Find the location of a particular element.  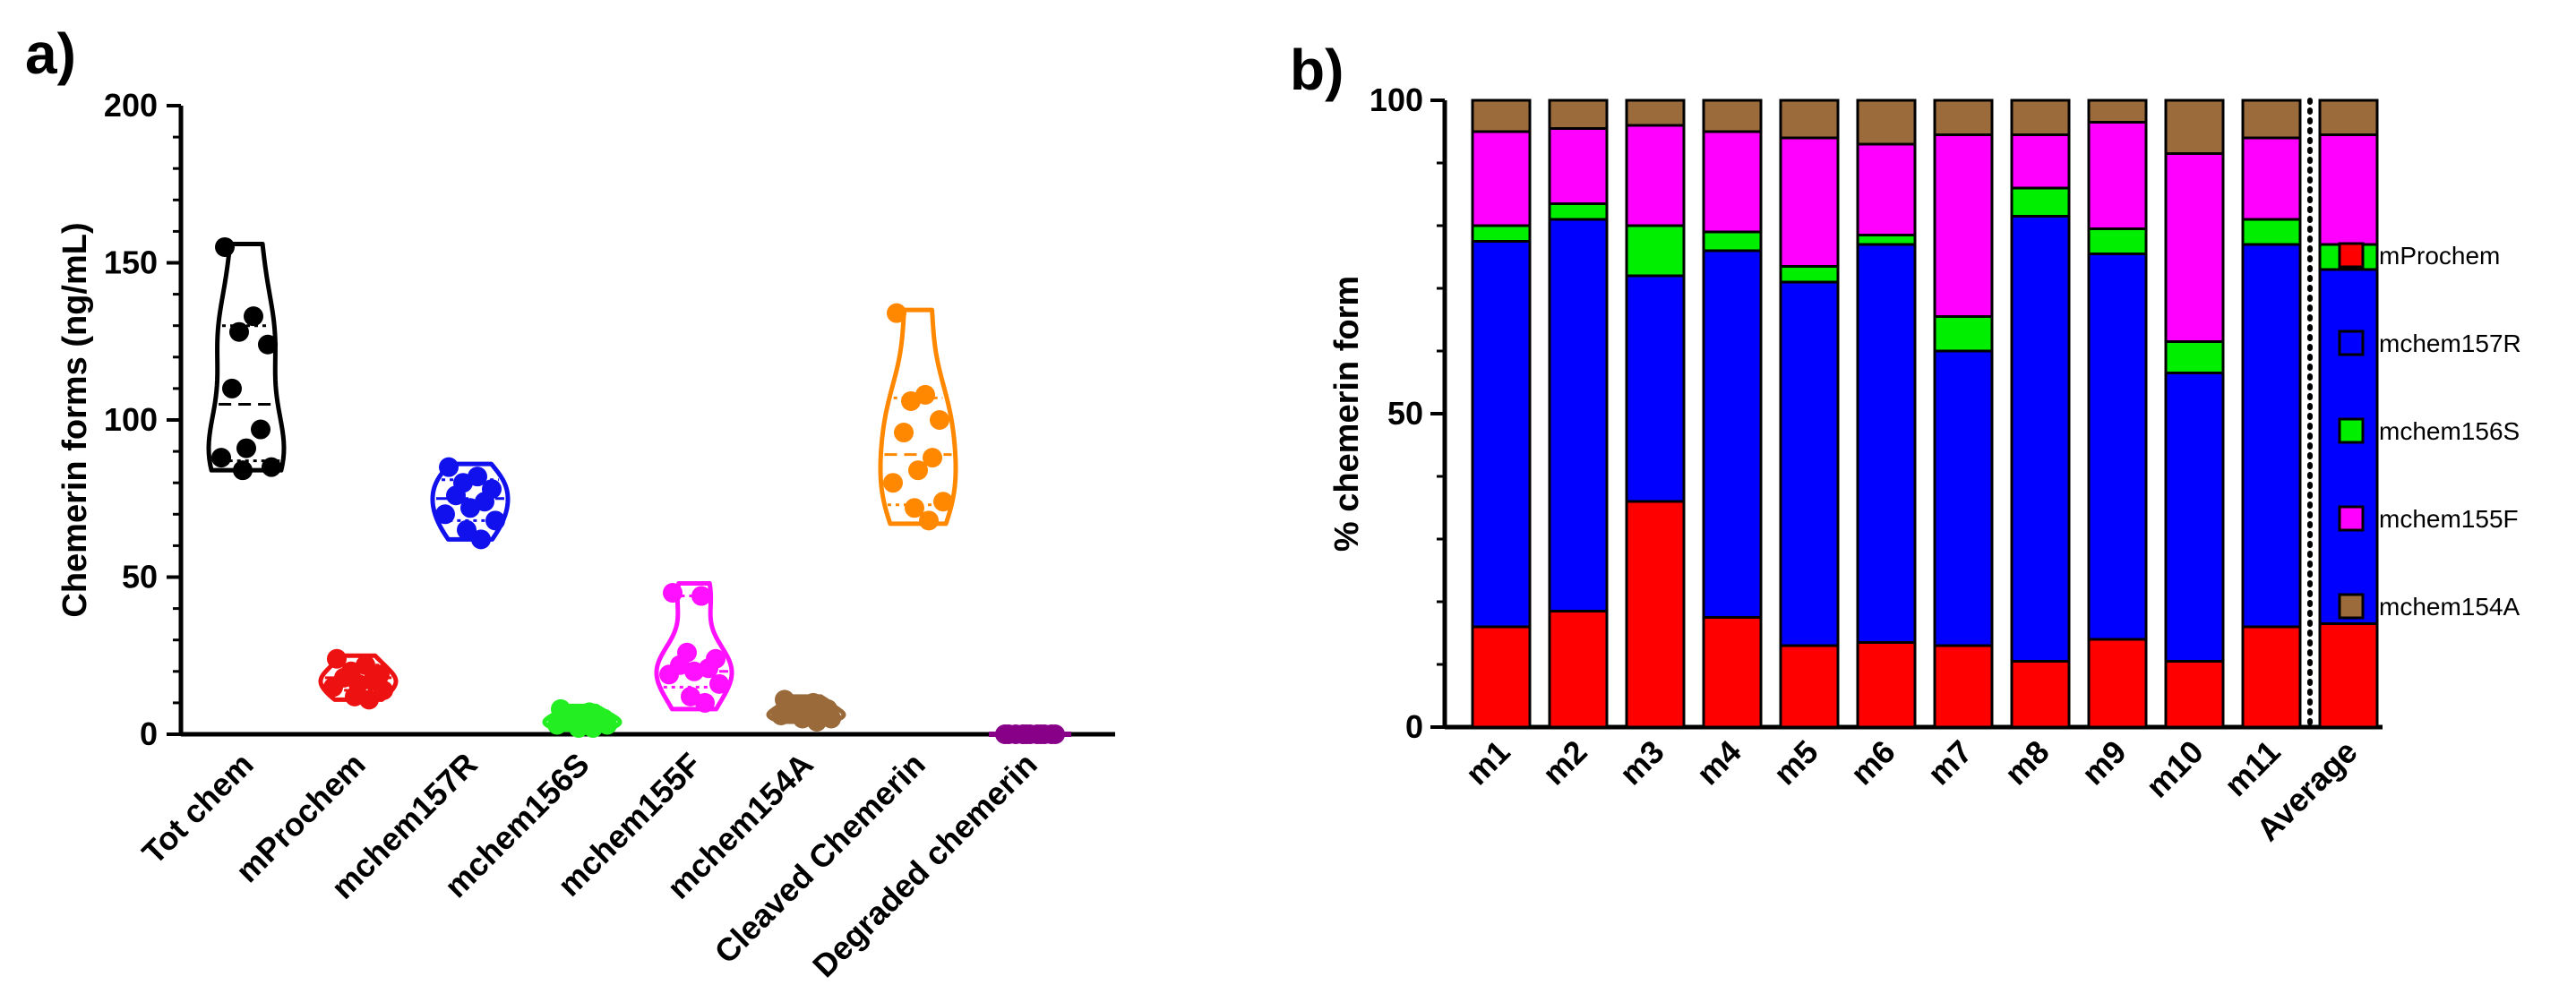

x-category-label: m3 is located at coordinates (1641, 763).